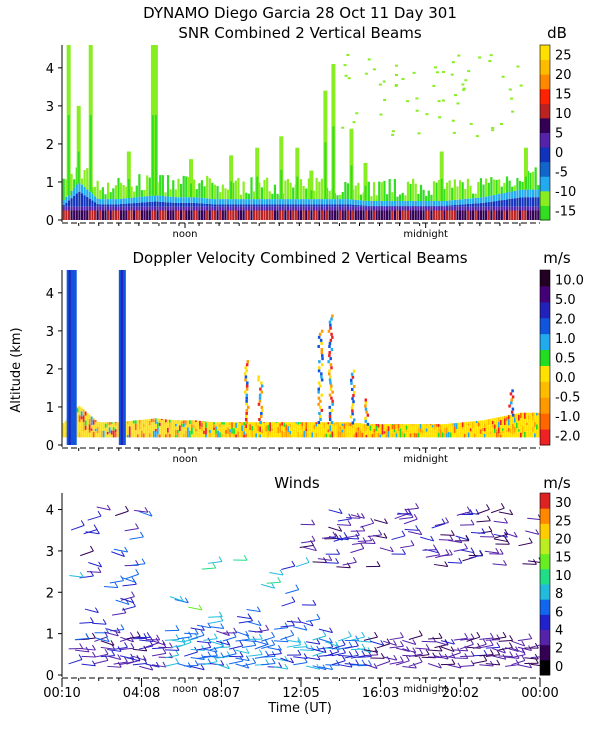 This screenshot has height=750, width=600. What do you see at coordinates (569, 281) in the screenshot?
I see `vel-colorbar-tick-label: 10.0` at bounding box center [569, 281].